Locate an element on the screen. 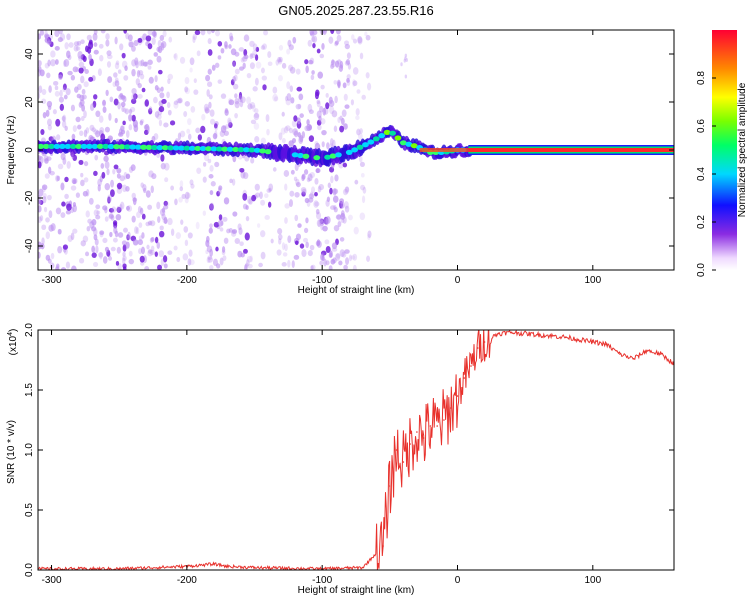  y-tick-label: 40 is located at coordinates (29, 54).